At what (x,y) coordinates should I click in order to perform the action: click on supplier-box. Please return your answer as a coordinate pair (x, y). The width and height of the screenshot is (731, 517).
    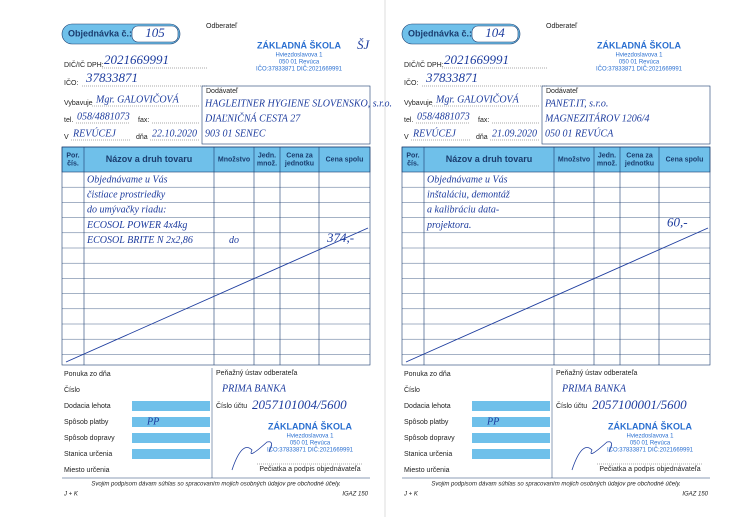
    Looking at the image, I should click on (286, 115).